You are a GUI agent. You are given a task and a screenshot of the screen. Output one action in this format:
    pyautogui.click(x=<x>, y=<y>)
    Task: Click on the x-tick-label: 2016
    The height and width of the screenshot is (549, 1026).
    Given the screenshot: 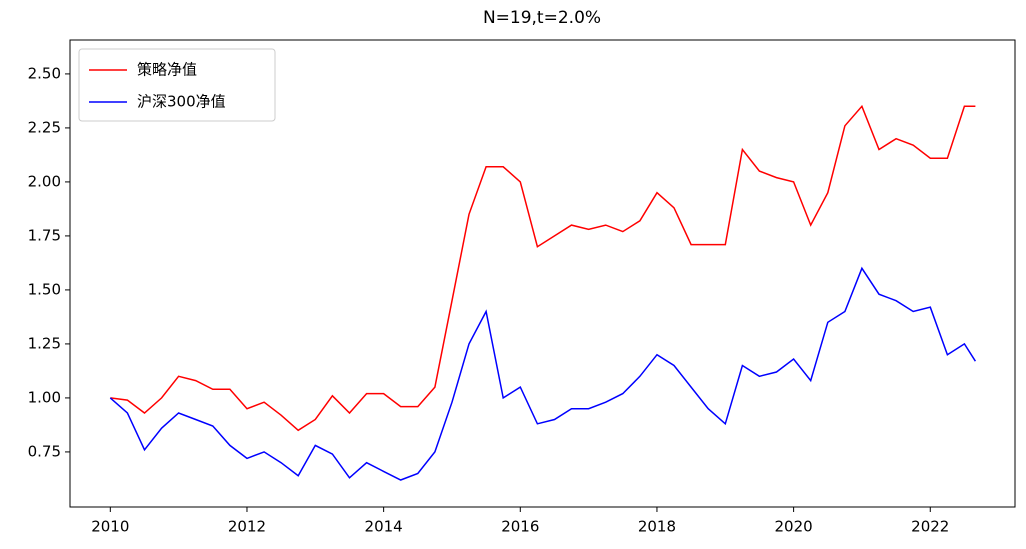 What is the action you would take?
    pyautogui.click(x=520, y=527)
    